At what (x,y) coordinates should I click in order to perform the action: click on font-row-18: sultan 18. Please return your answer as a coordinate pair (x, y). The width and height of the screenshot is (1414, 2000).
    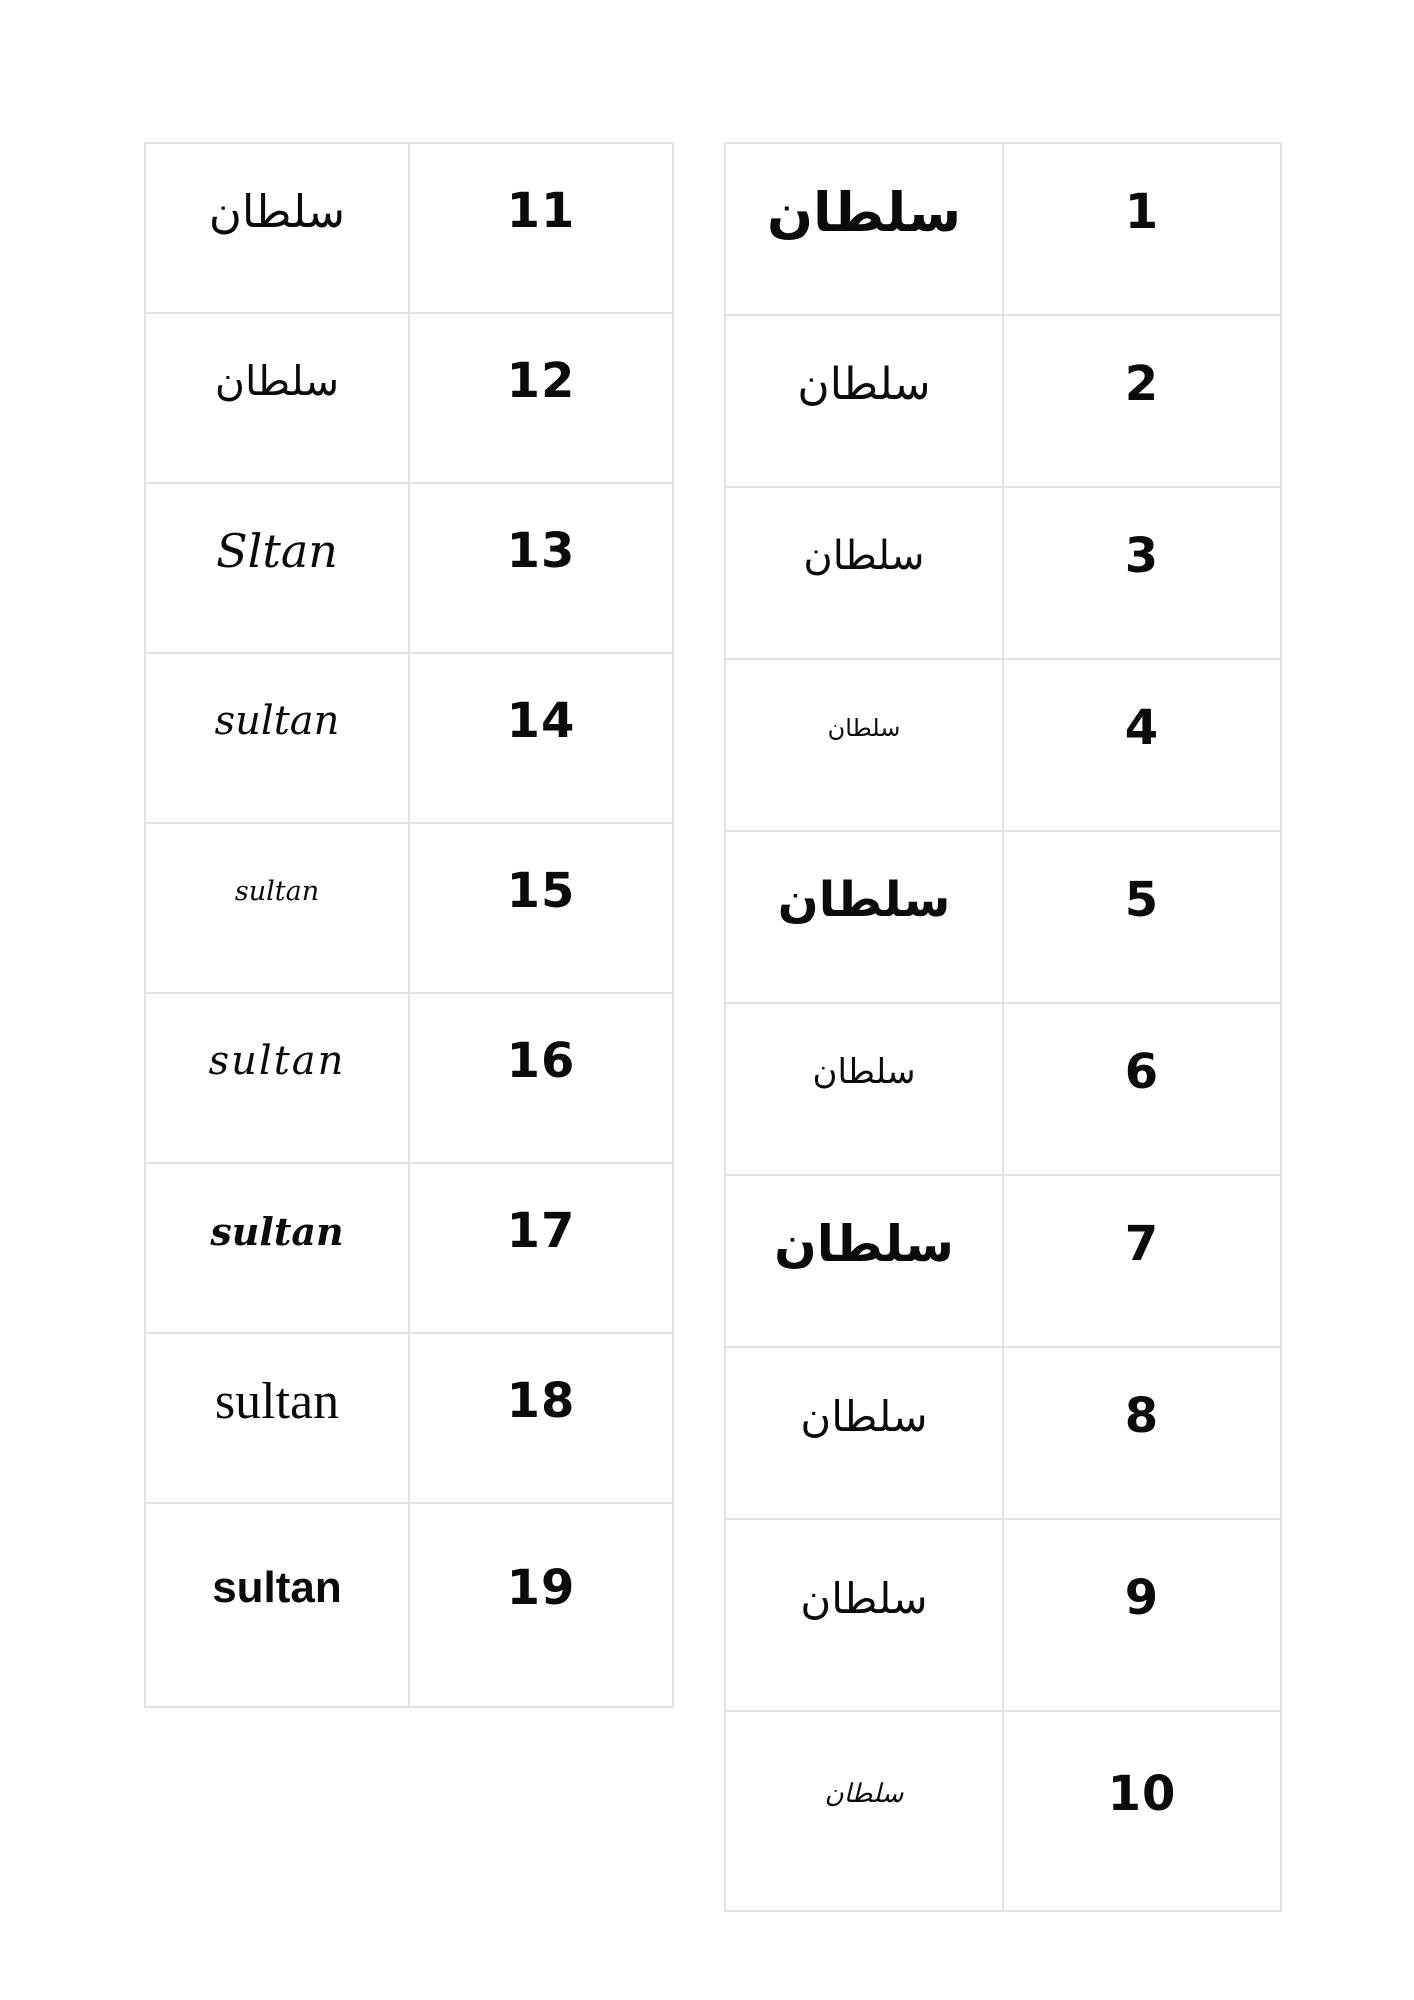
    Looking at the image, I should click on (409, 1418).